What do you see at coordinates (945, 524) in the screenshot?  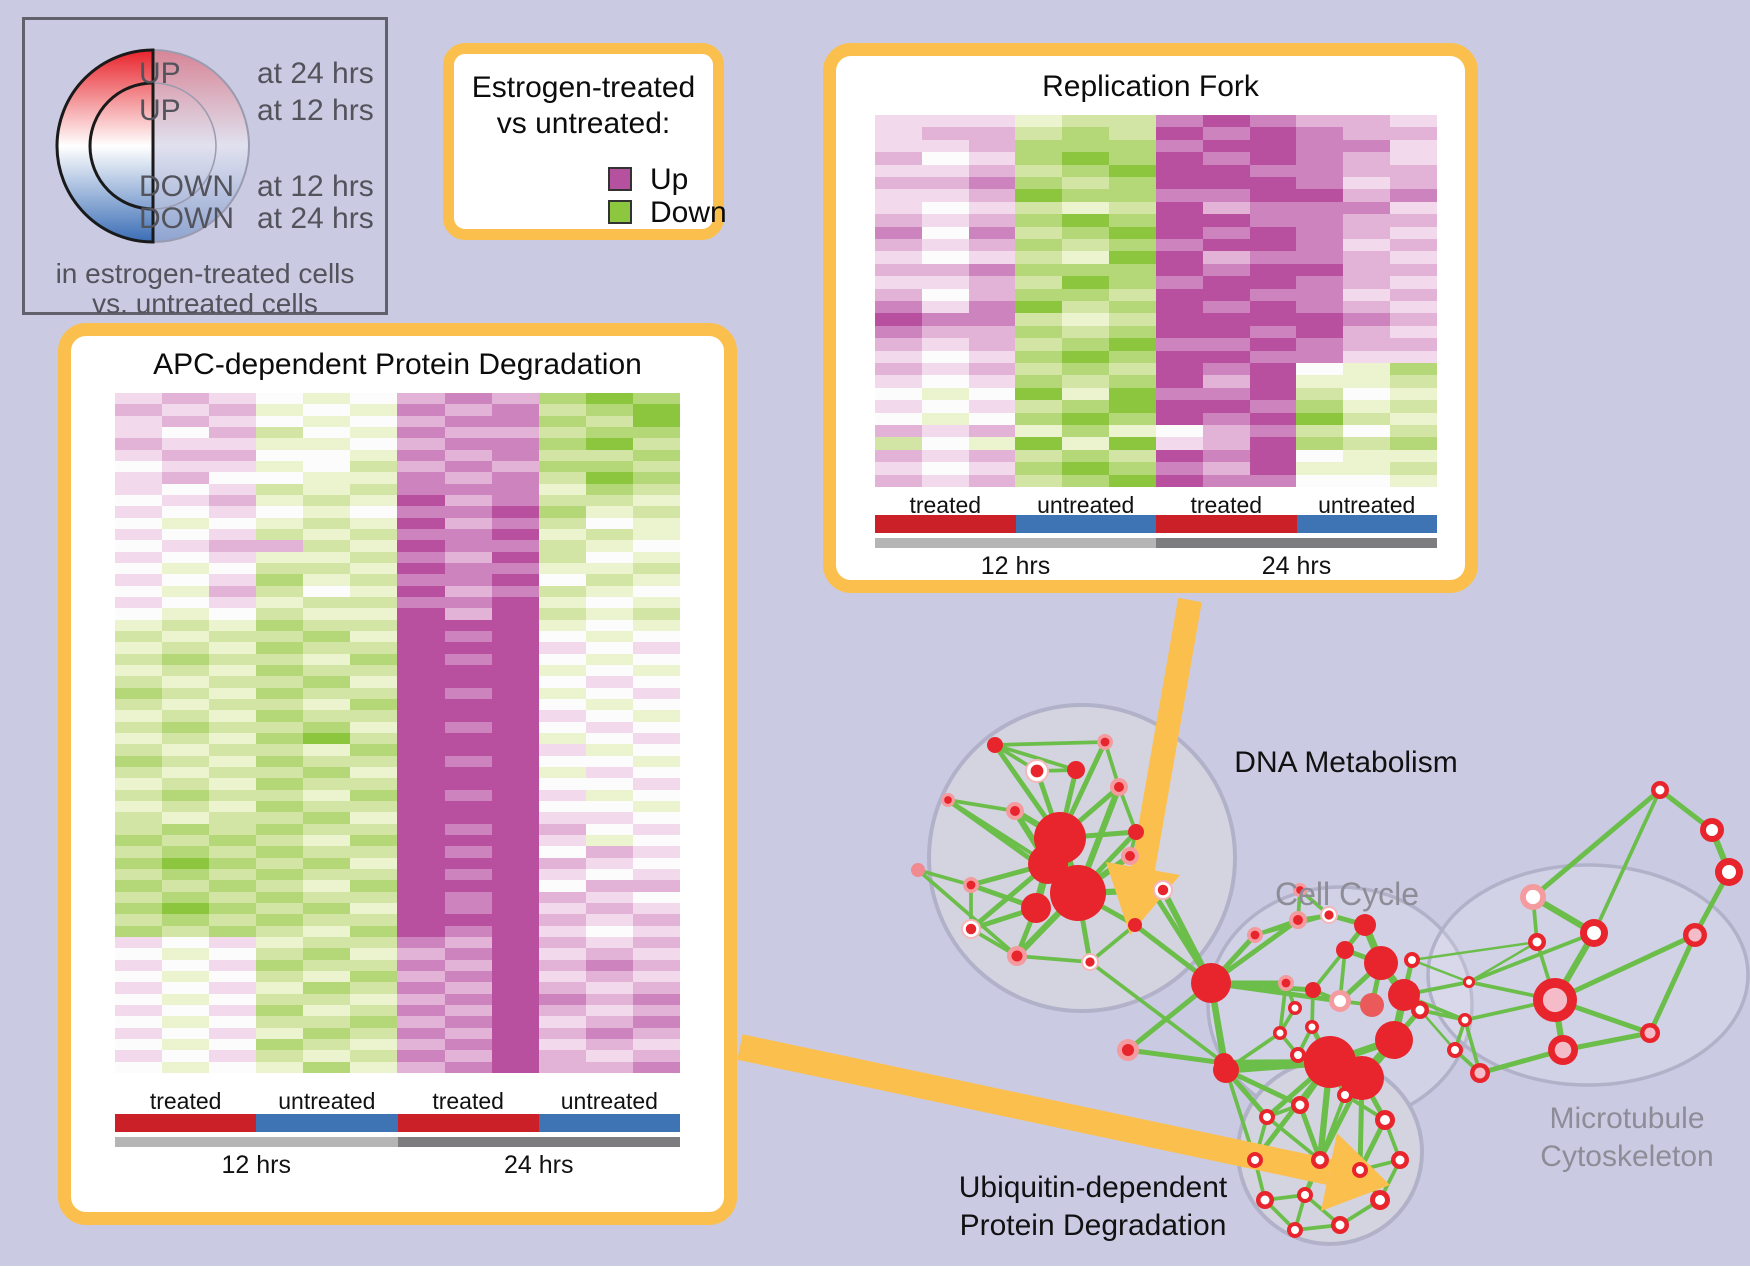 I see `treatment-bar-segment` at bounding box center [945, 524].